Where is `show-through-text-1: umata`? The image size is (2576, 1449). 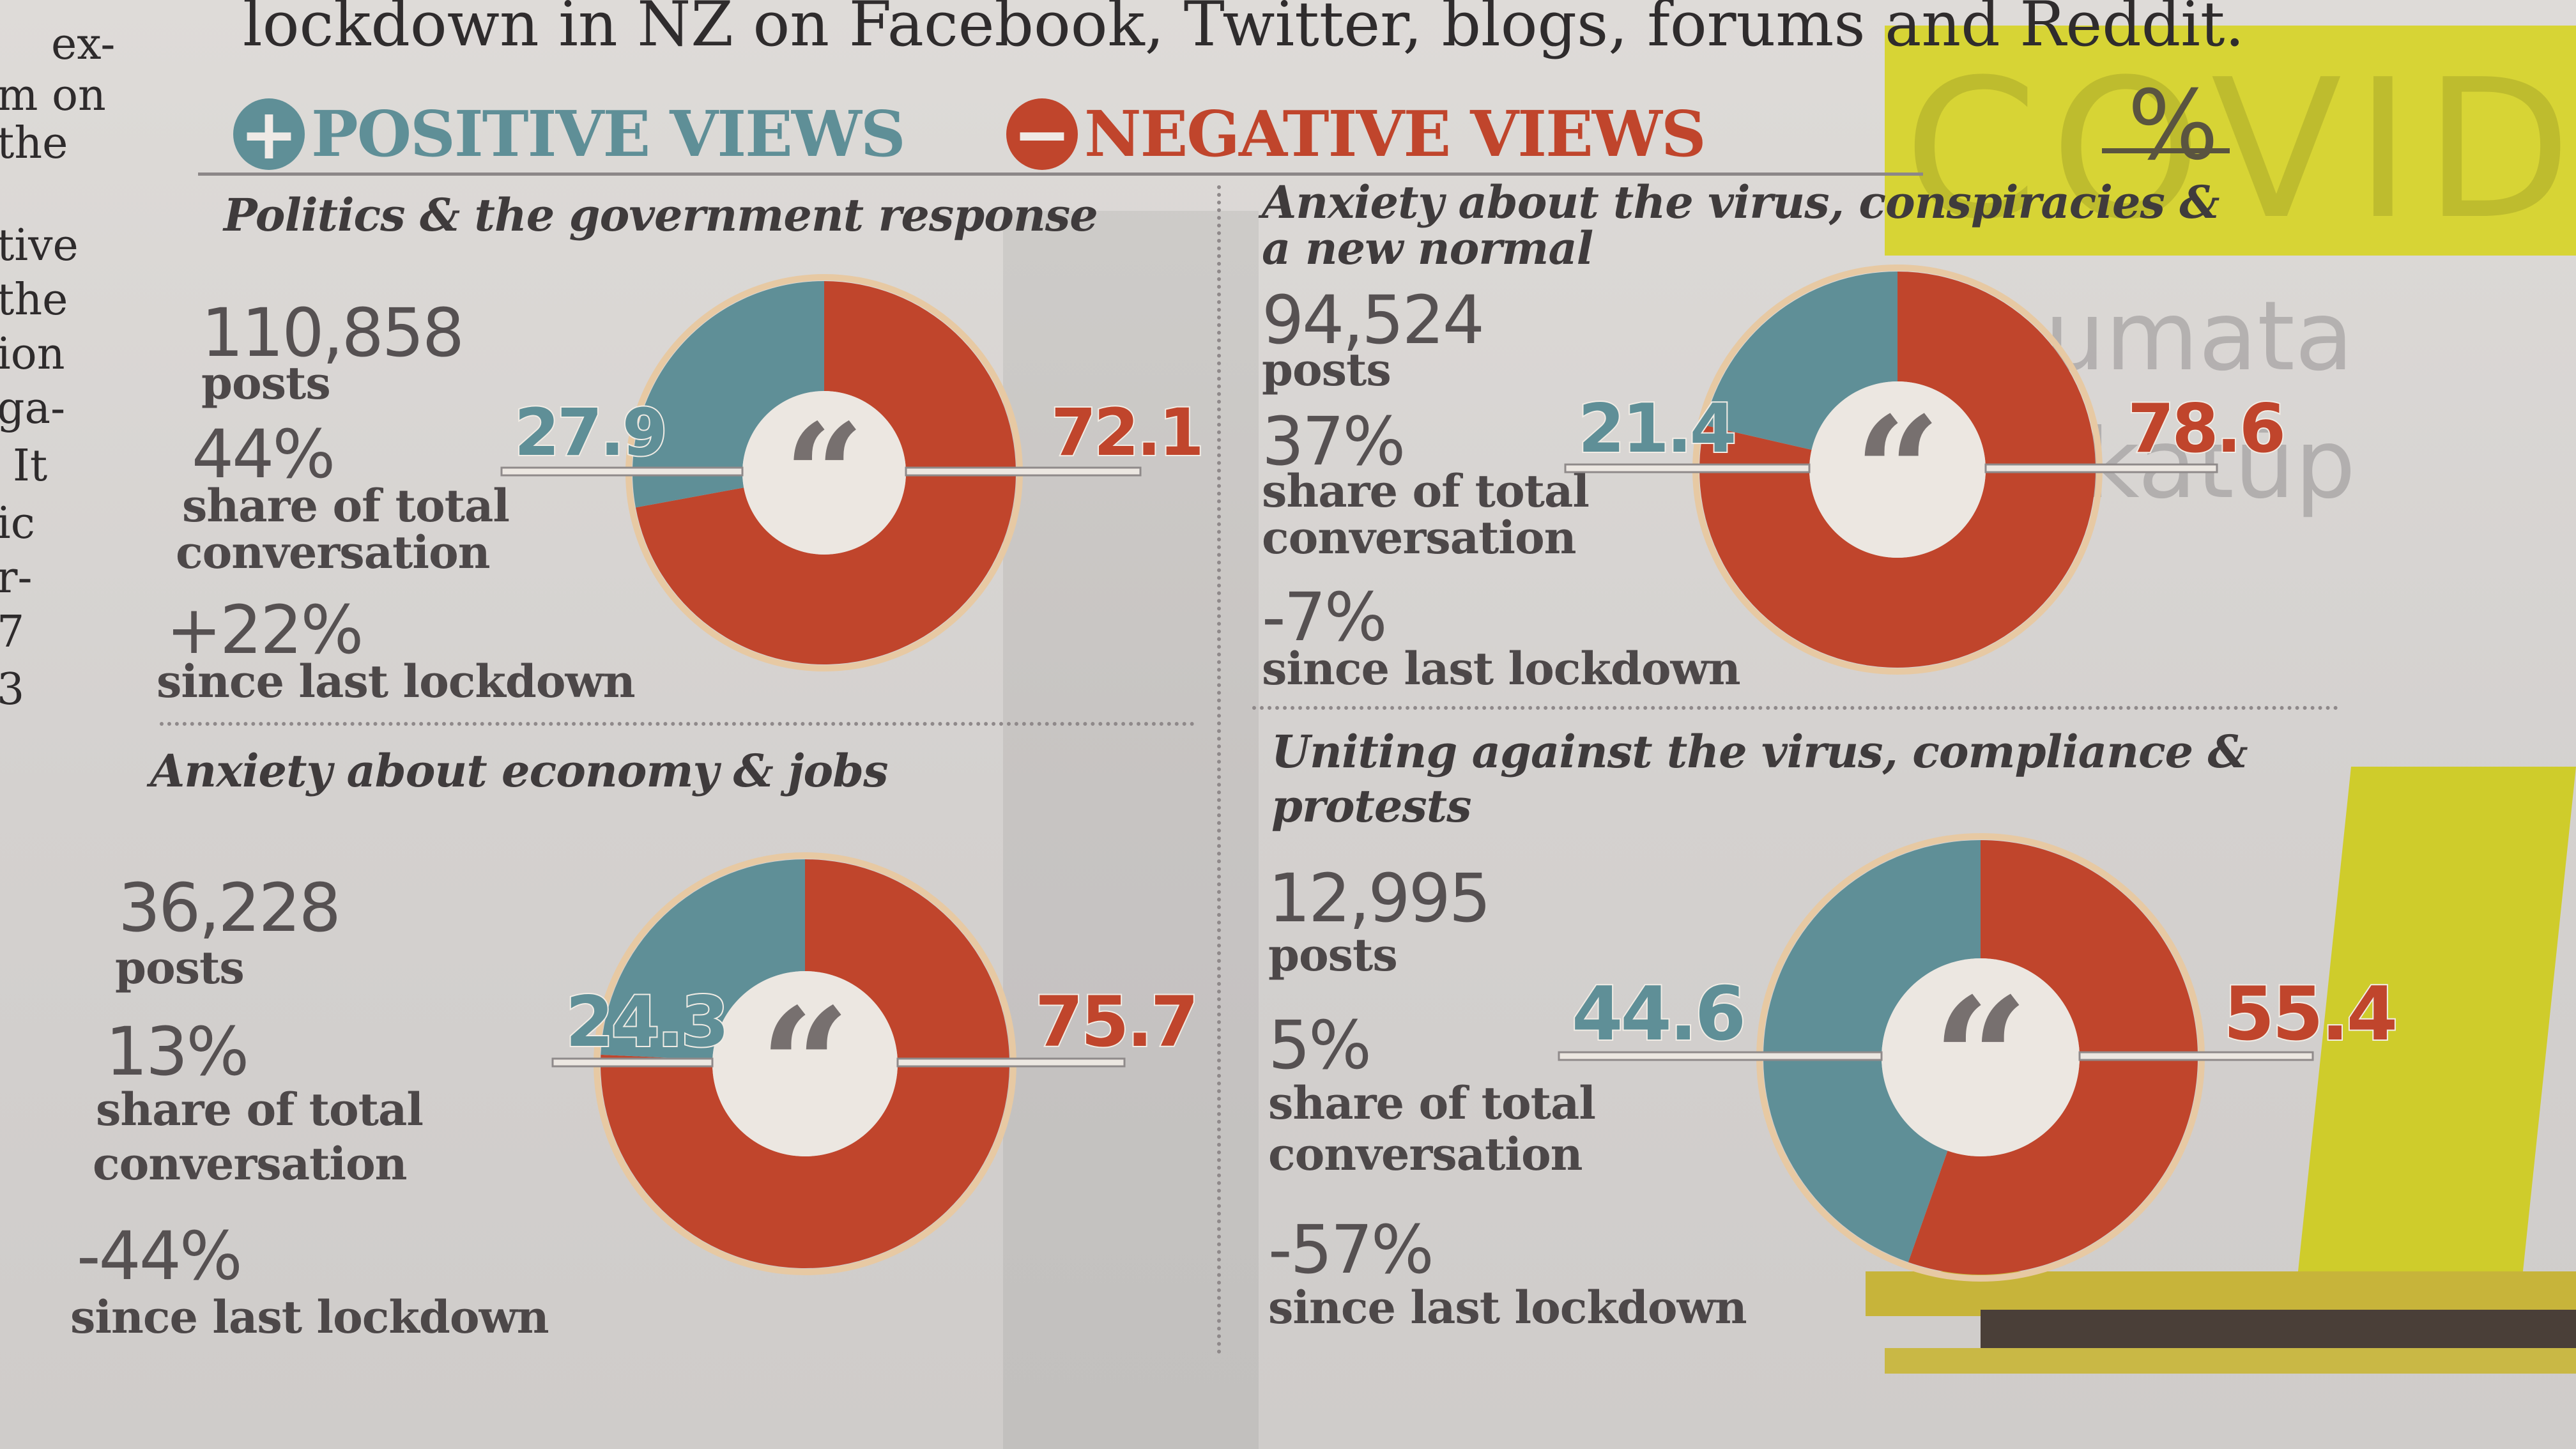 show-through-text-1: umata is located at coordinates (2199, 336).